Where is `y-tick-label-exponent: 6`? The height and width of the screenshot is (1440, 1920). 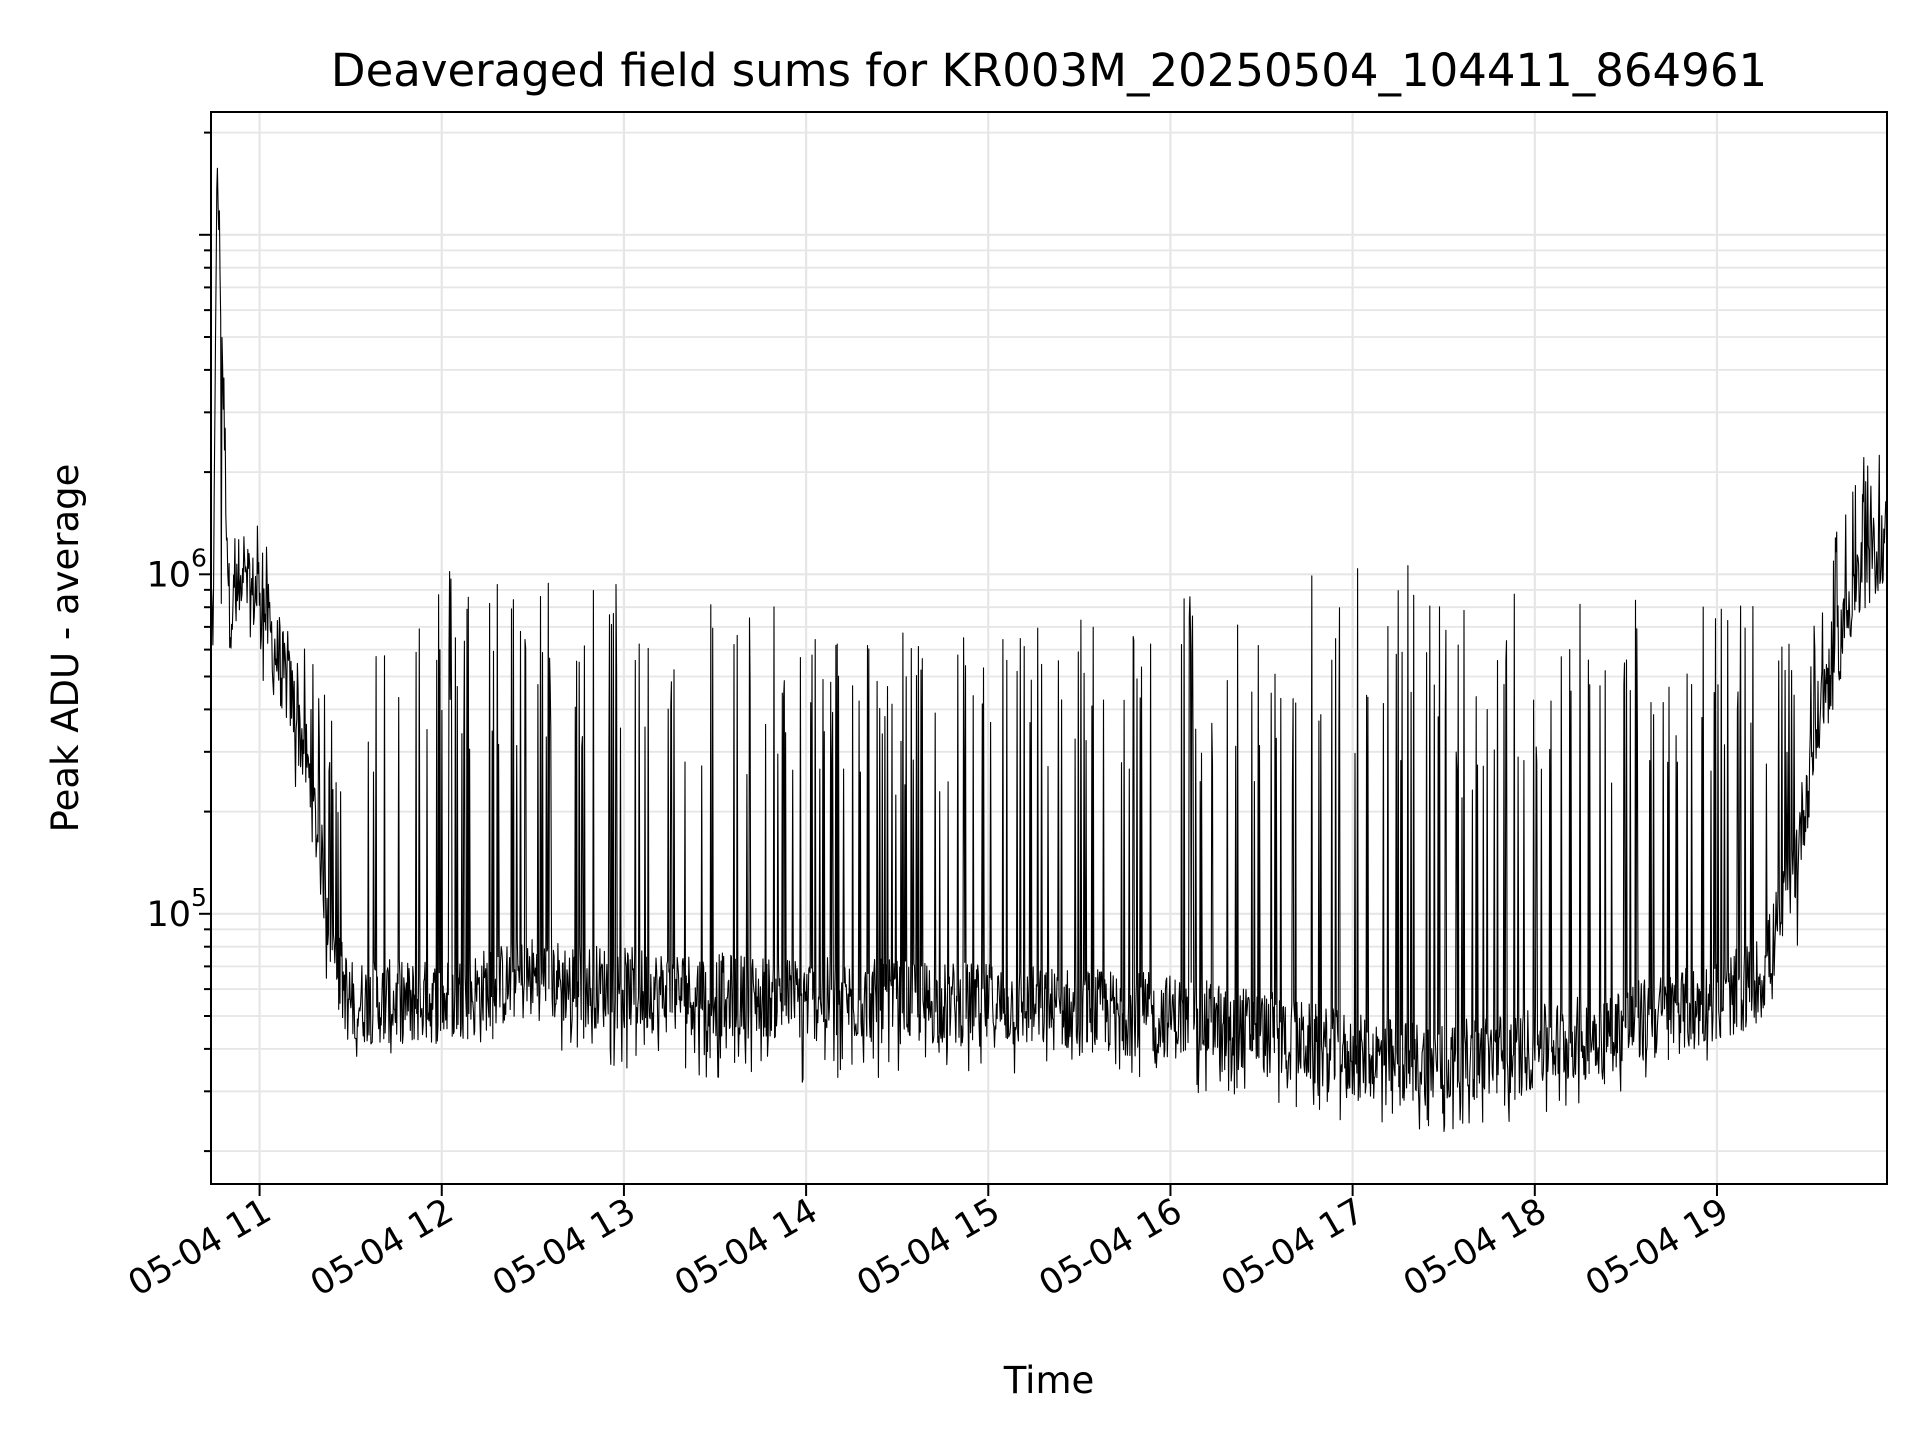
y-tick-label-exponent: 6 is located at coordinates (199, 557).